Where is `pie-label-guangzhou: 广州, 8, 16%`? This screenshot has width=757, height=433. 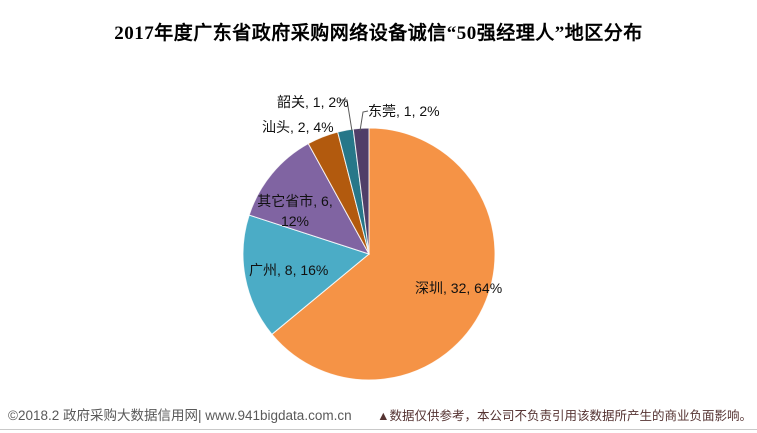
pie-label-guangzhou: 广州, 8, 16% is located at coordinates (289, 270).